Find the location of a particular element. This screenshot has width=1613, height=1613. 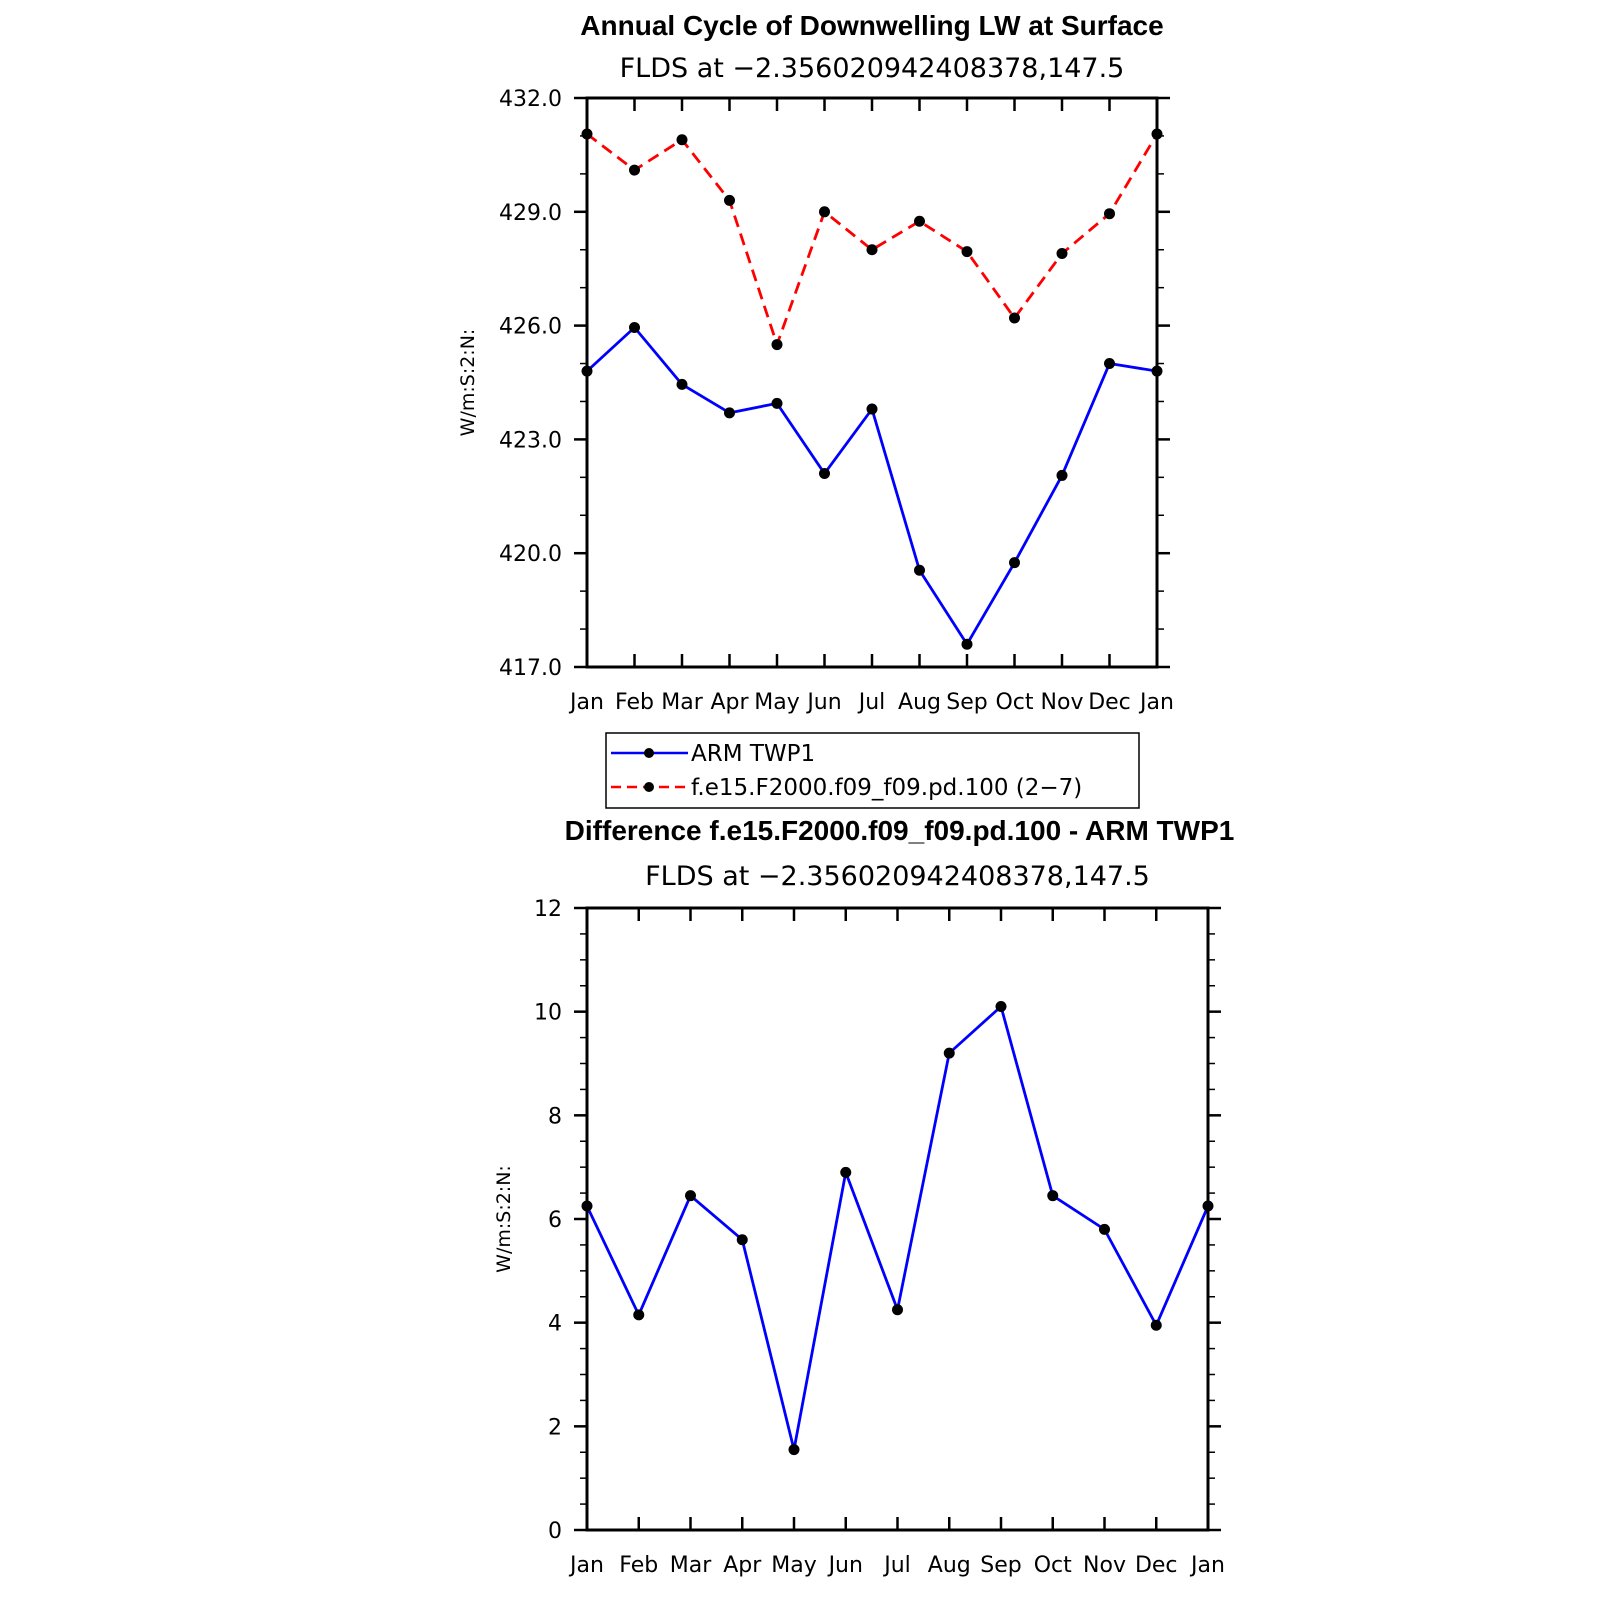

legend-label-model: f.e15.F2000.f09_f09.pd.100 (2−7) is located at coordinates (886, 788).